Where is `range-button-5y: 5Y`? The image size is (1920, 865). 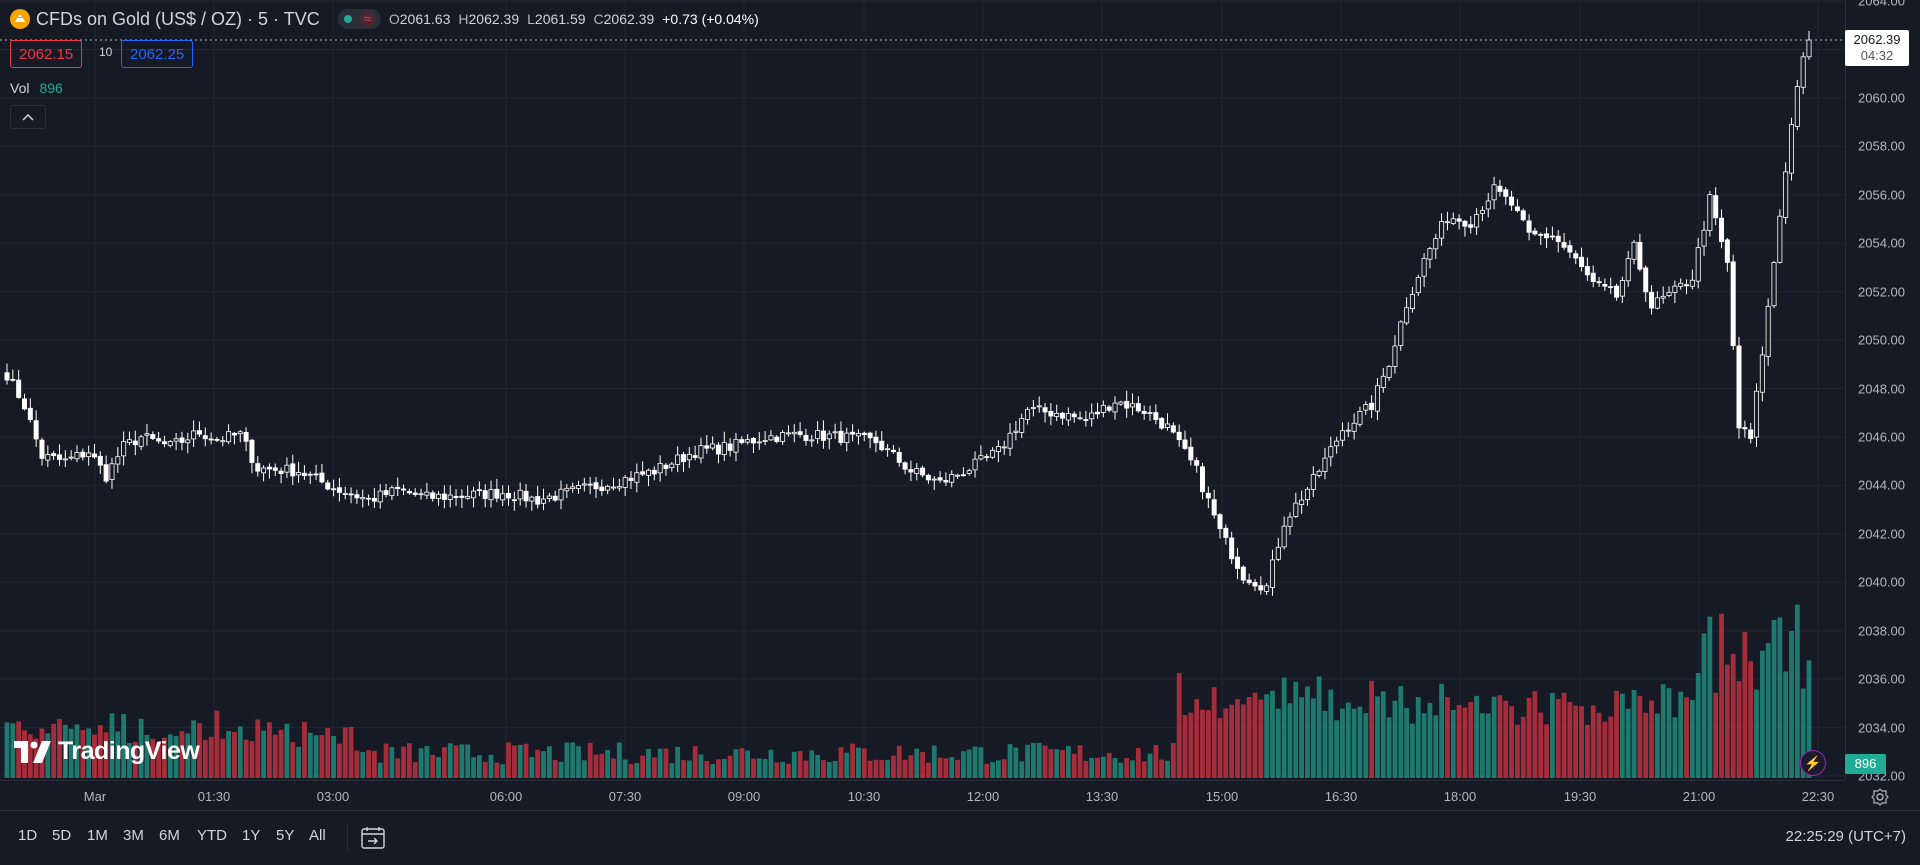 range-button-5y: 5Y is located at coordinates (285, 835).